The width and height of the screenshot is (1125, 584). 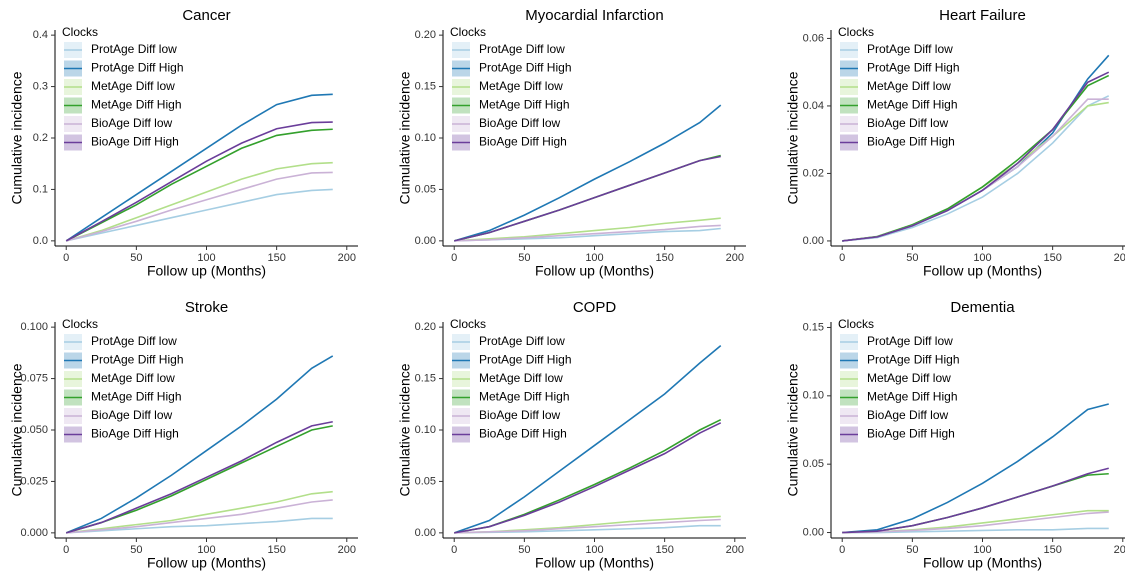 What do you see at coordinates (911, 142) in the screenshot?
I see `legend-label: BioAge Diff High` at bounding box center [911, 142].